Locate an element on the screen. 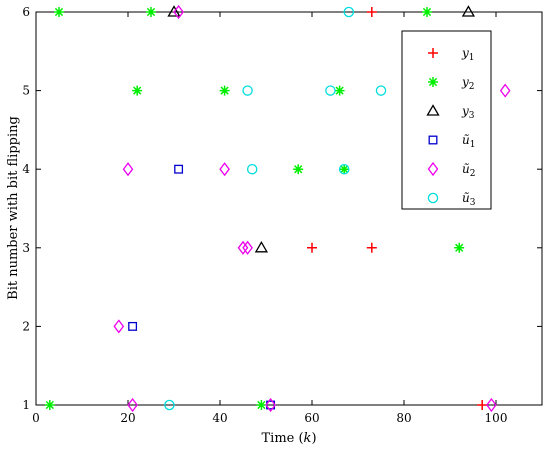 Image resolution: width=550 pixels, height=451 pixels. x-tick-label: 40 is located at coordinates (219, 418).